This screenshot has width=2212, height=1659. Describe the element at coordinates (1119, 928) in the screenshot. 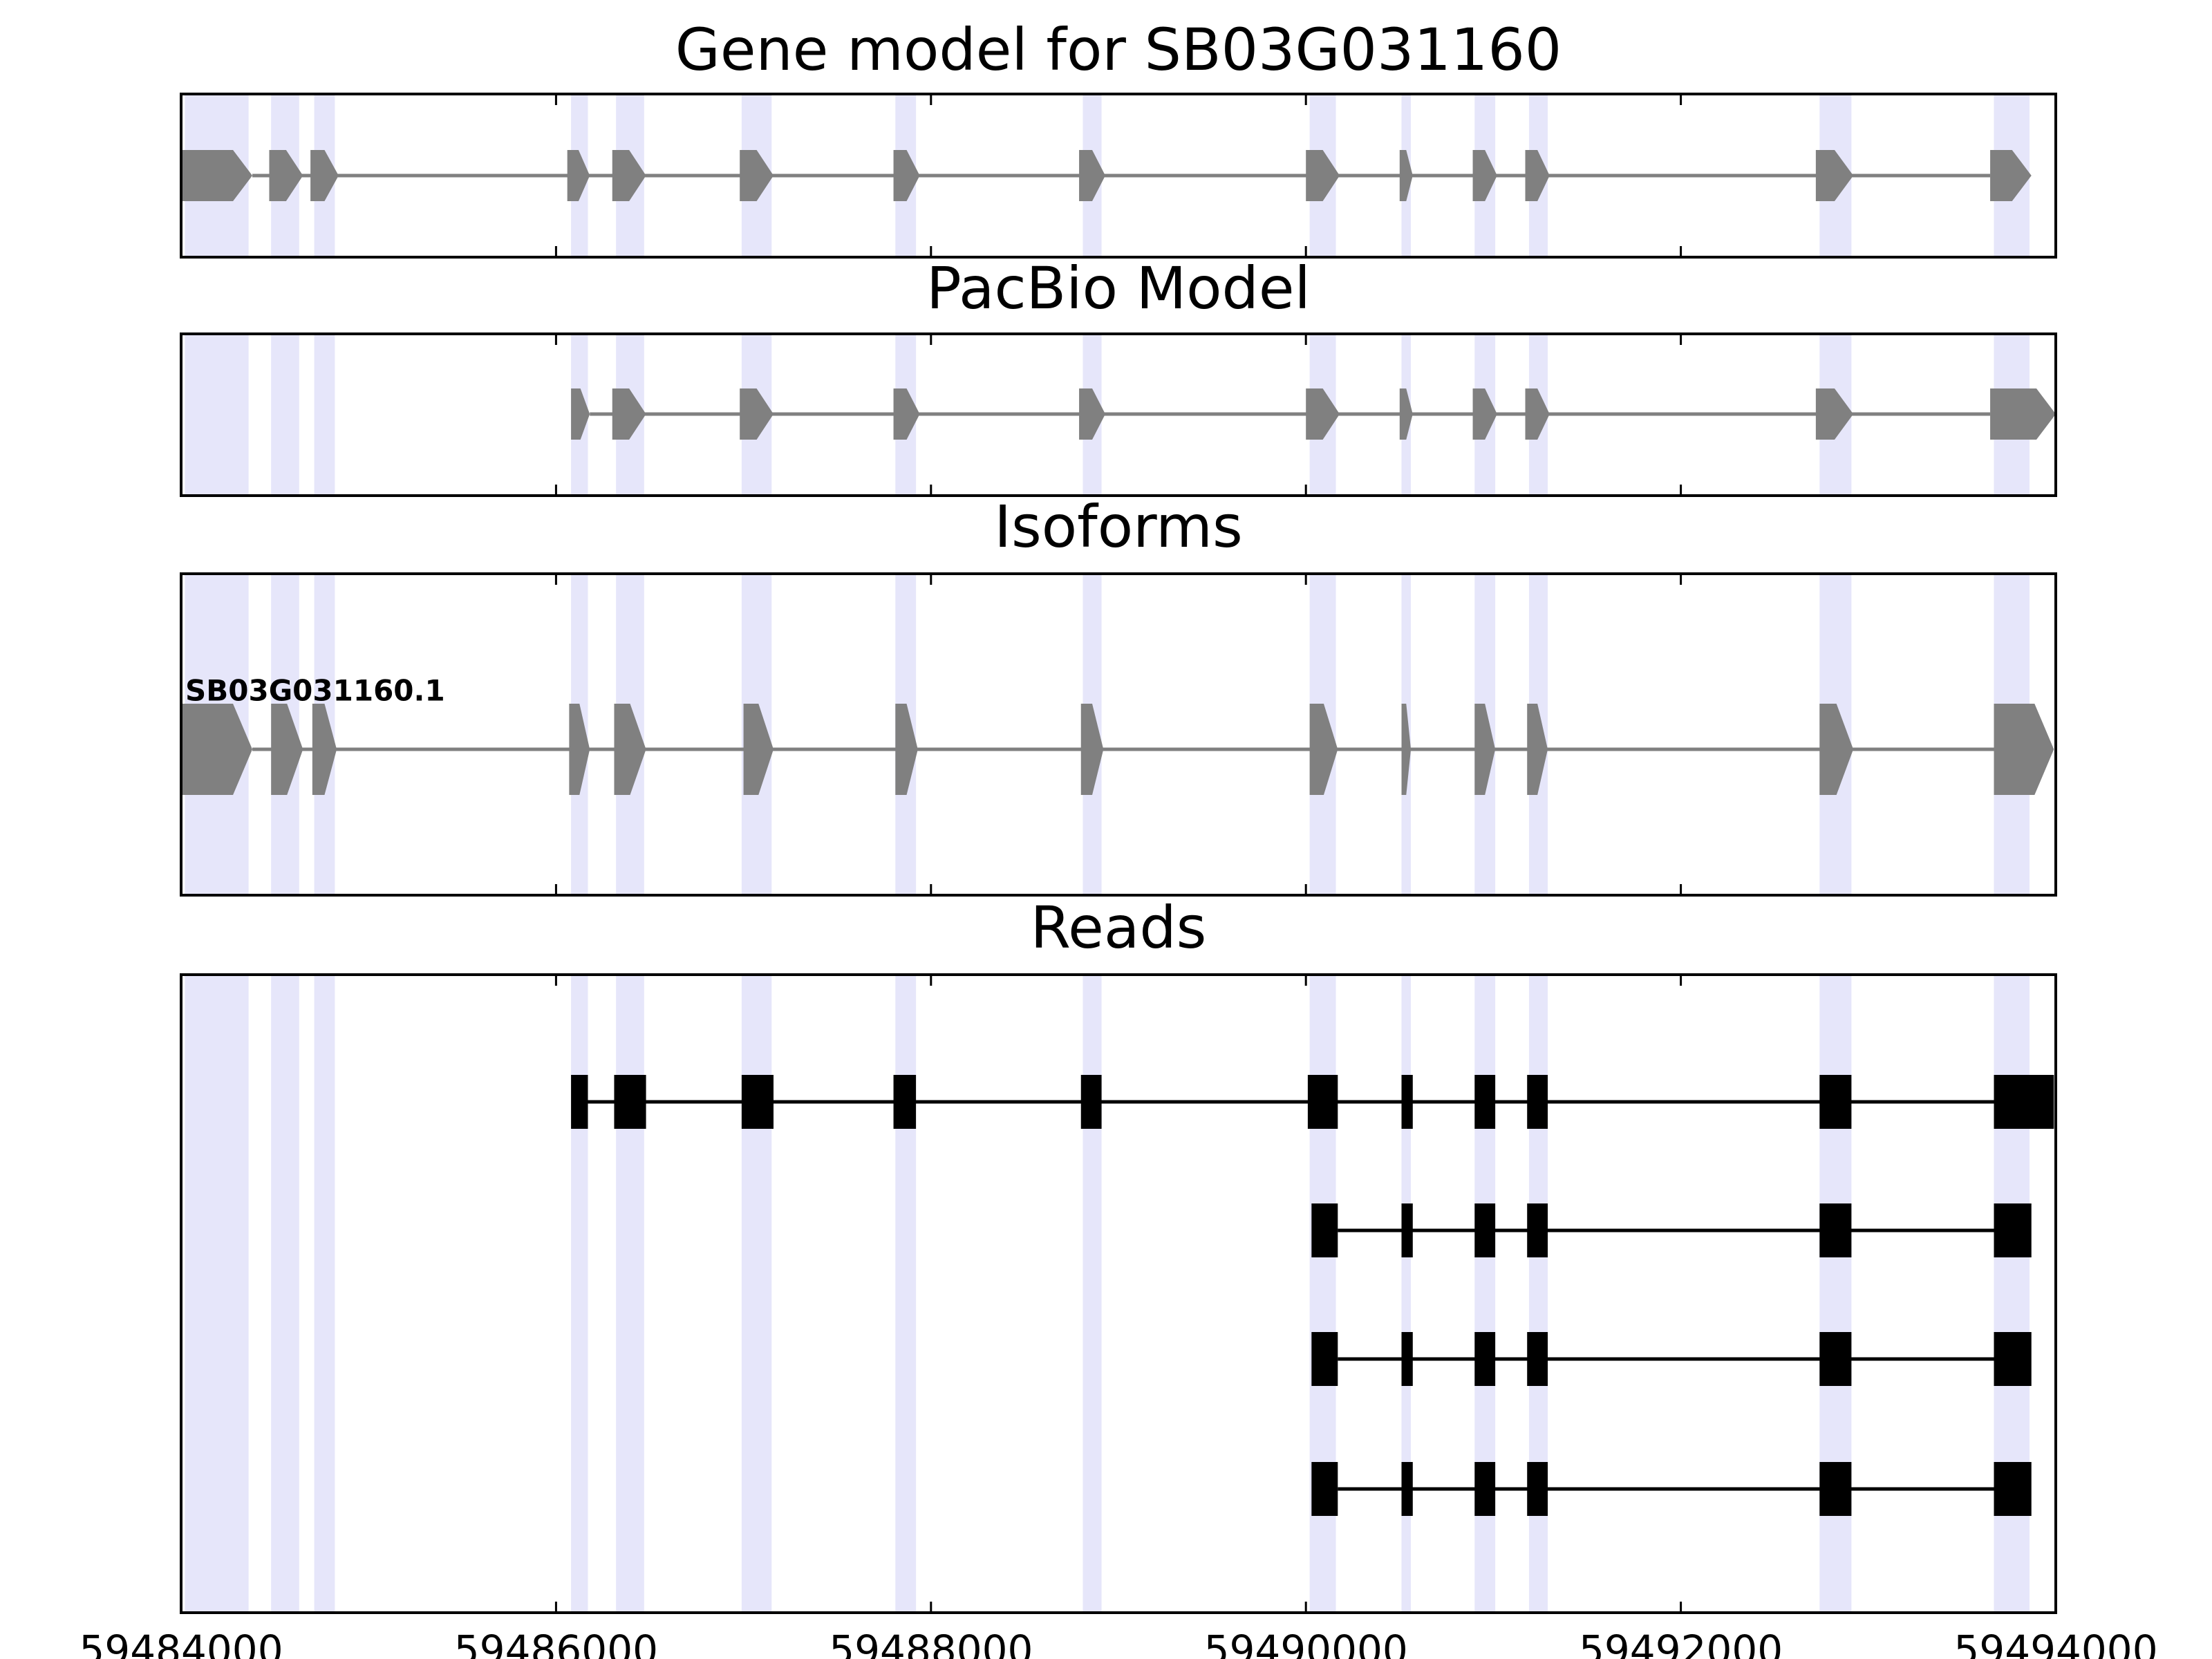

I see `panel-title: Reads` at that location.